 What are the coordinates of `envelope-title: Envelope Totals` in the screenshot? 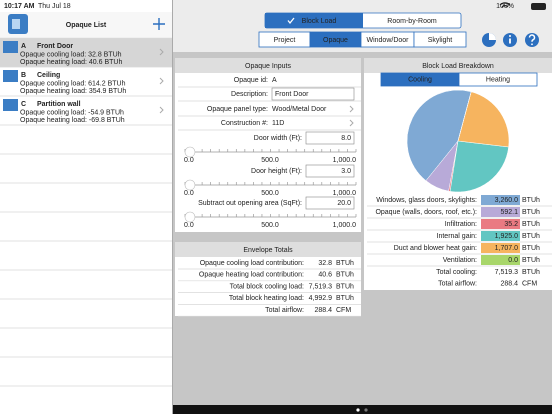 It's located at (268, 250).